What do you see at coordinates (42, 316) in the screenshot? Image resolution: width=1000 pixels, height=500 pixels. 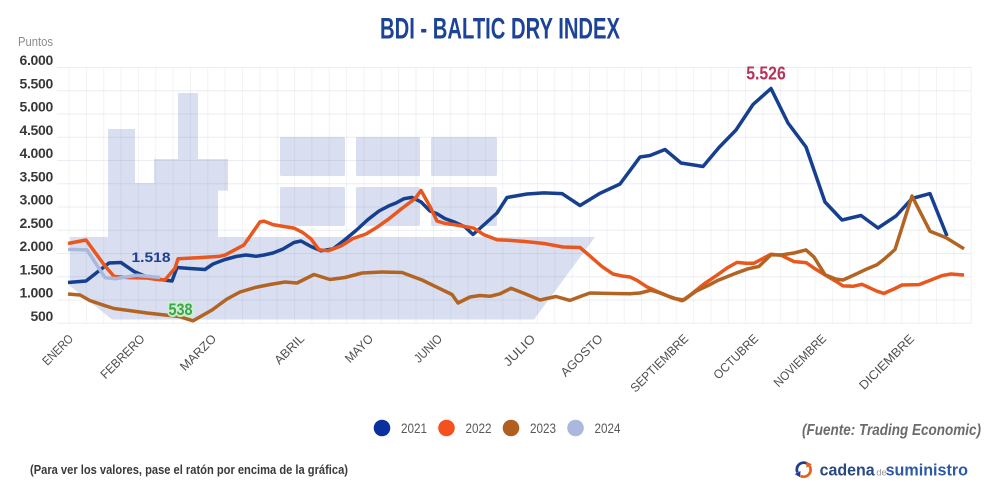 I see `svg-text: 500` at bounding box center [42, 316].